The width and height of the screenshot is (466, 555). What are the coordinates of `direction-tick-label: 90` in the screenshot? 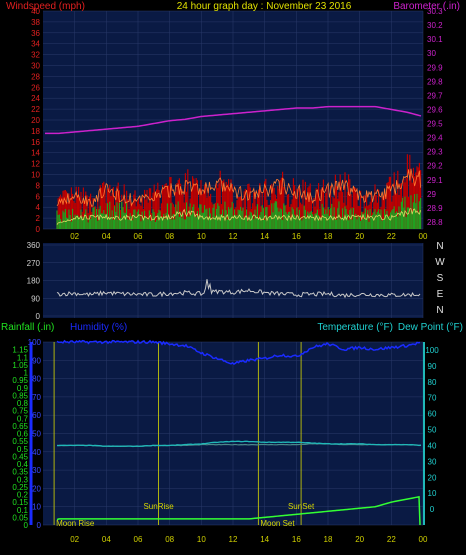 It's located at (35, 298).